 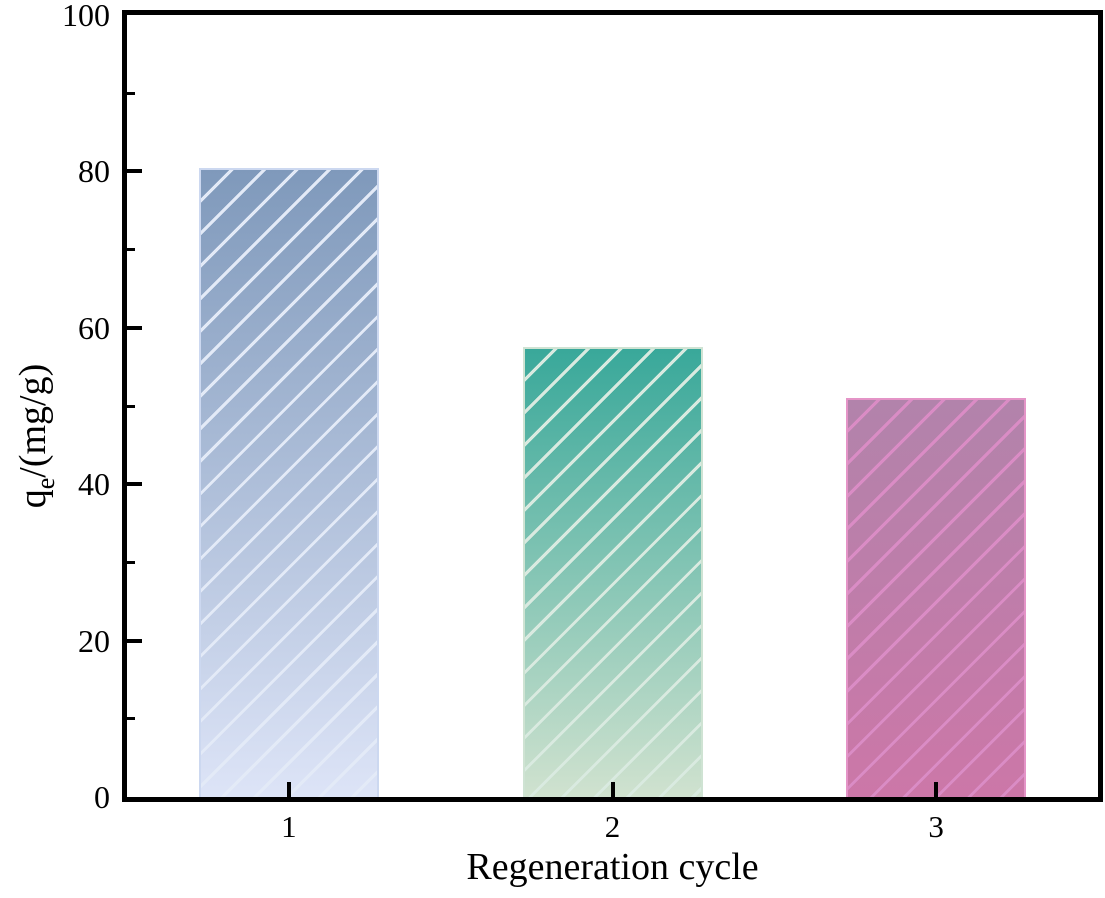 I want to click on y-tick-label: 0, so click(x=102, y=797).